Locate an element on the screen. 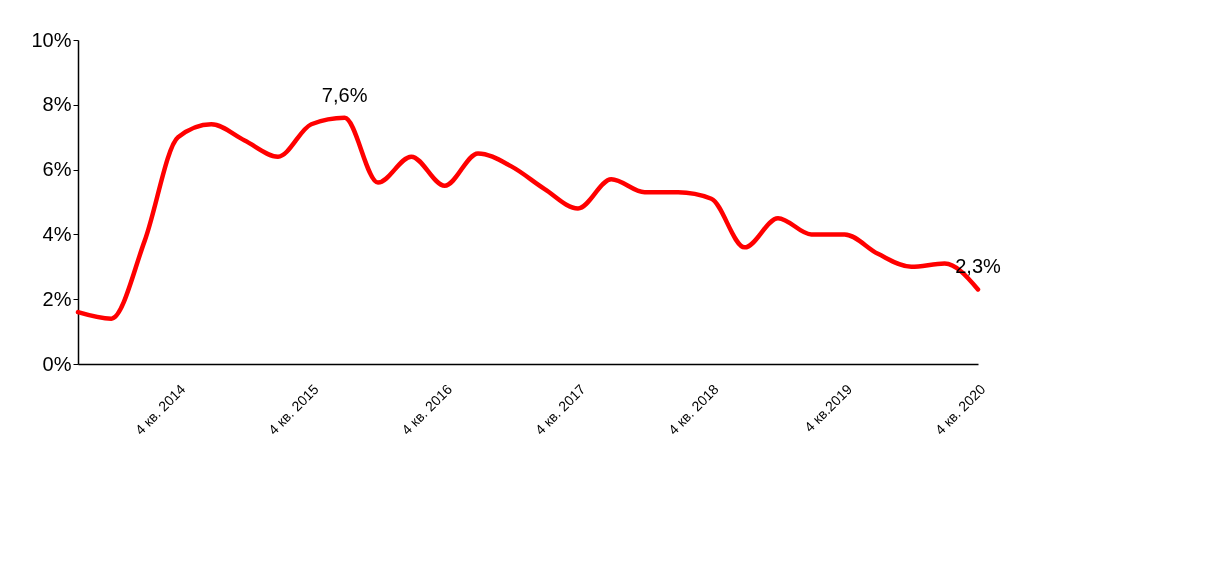 The image size is (1223, 568). y-tick-label: 8% is located at coordinates (57, 104).